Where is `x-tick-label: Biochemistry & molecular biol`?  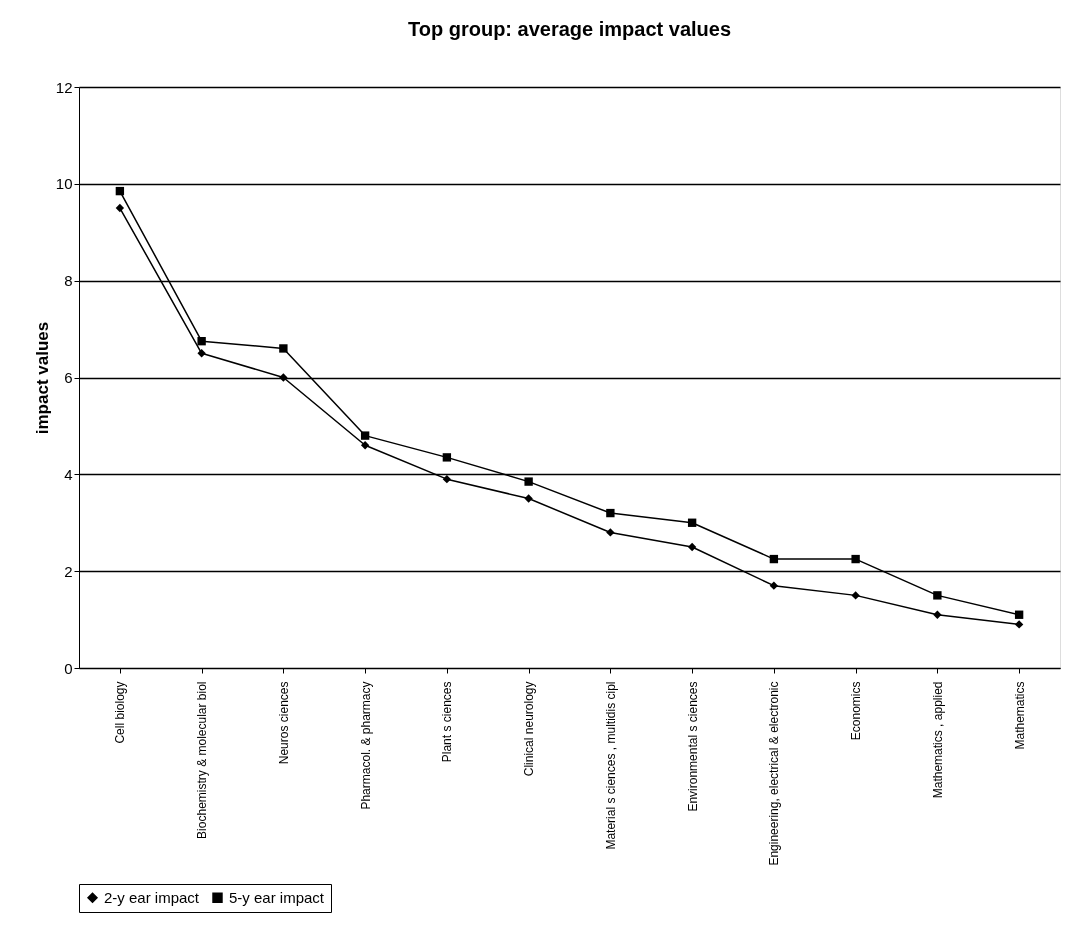 x-tick-label: Biochemistry & molecular biol is located at coordinates (202, 760).